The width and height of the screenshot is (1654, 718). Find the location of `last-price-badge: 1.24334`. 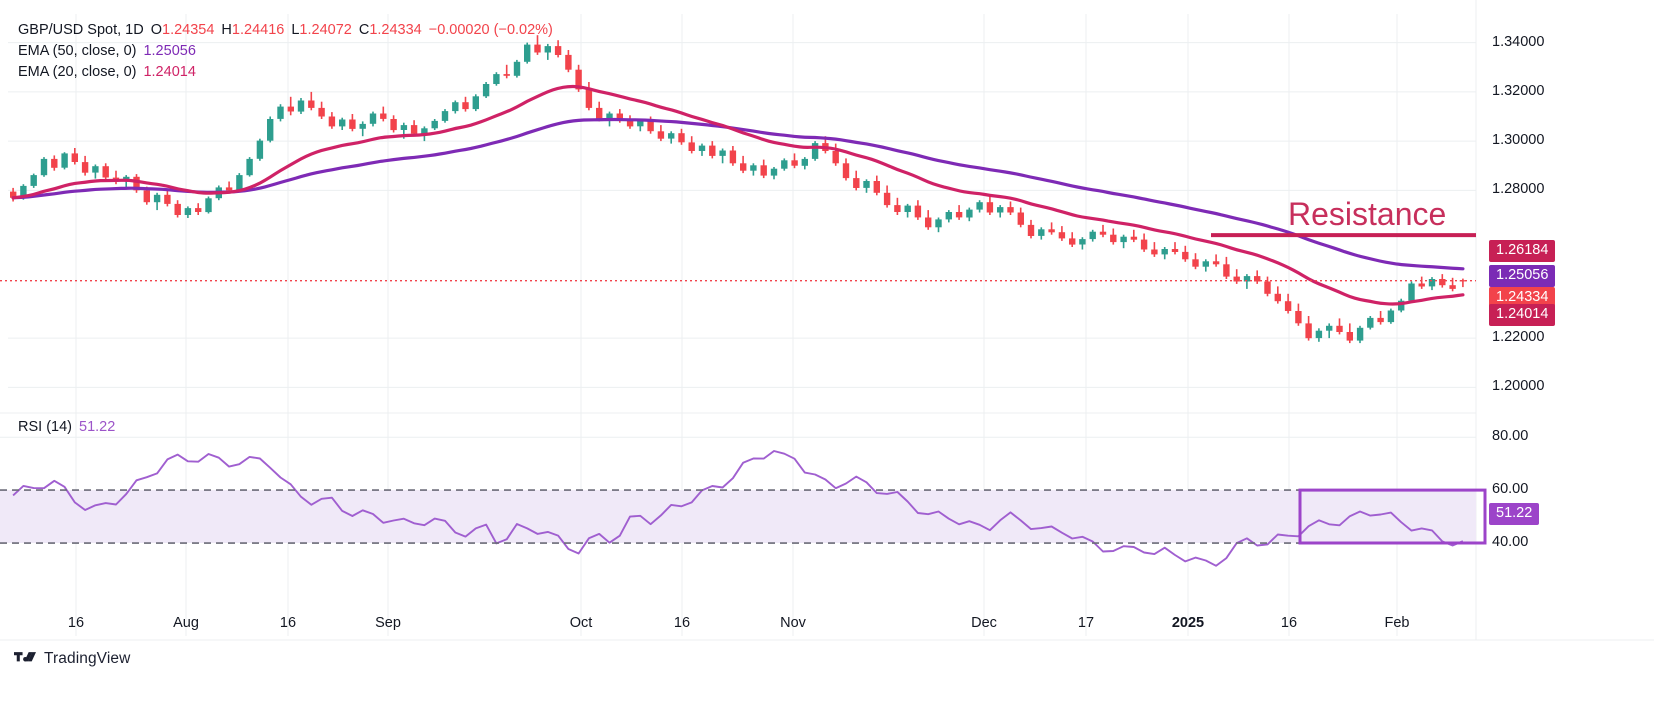

last-price-badge: 1.24334 is located at coordinates (1522, 298).